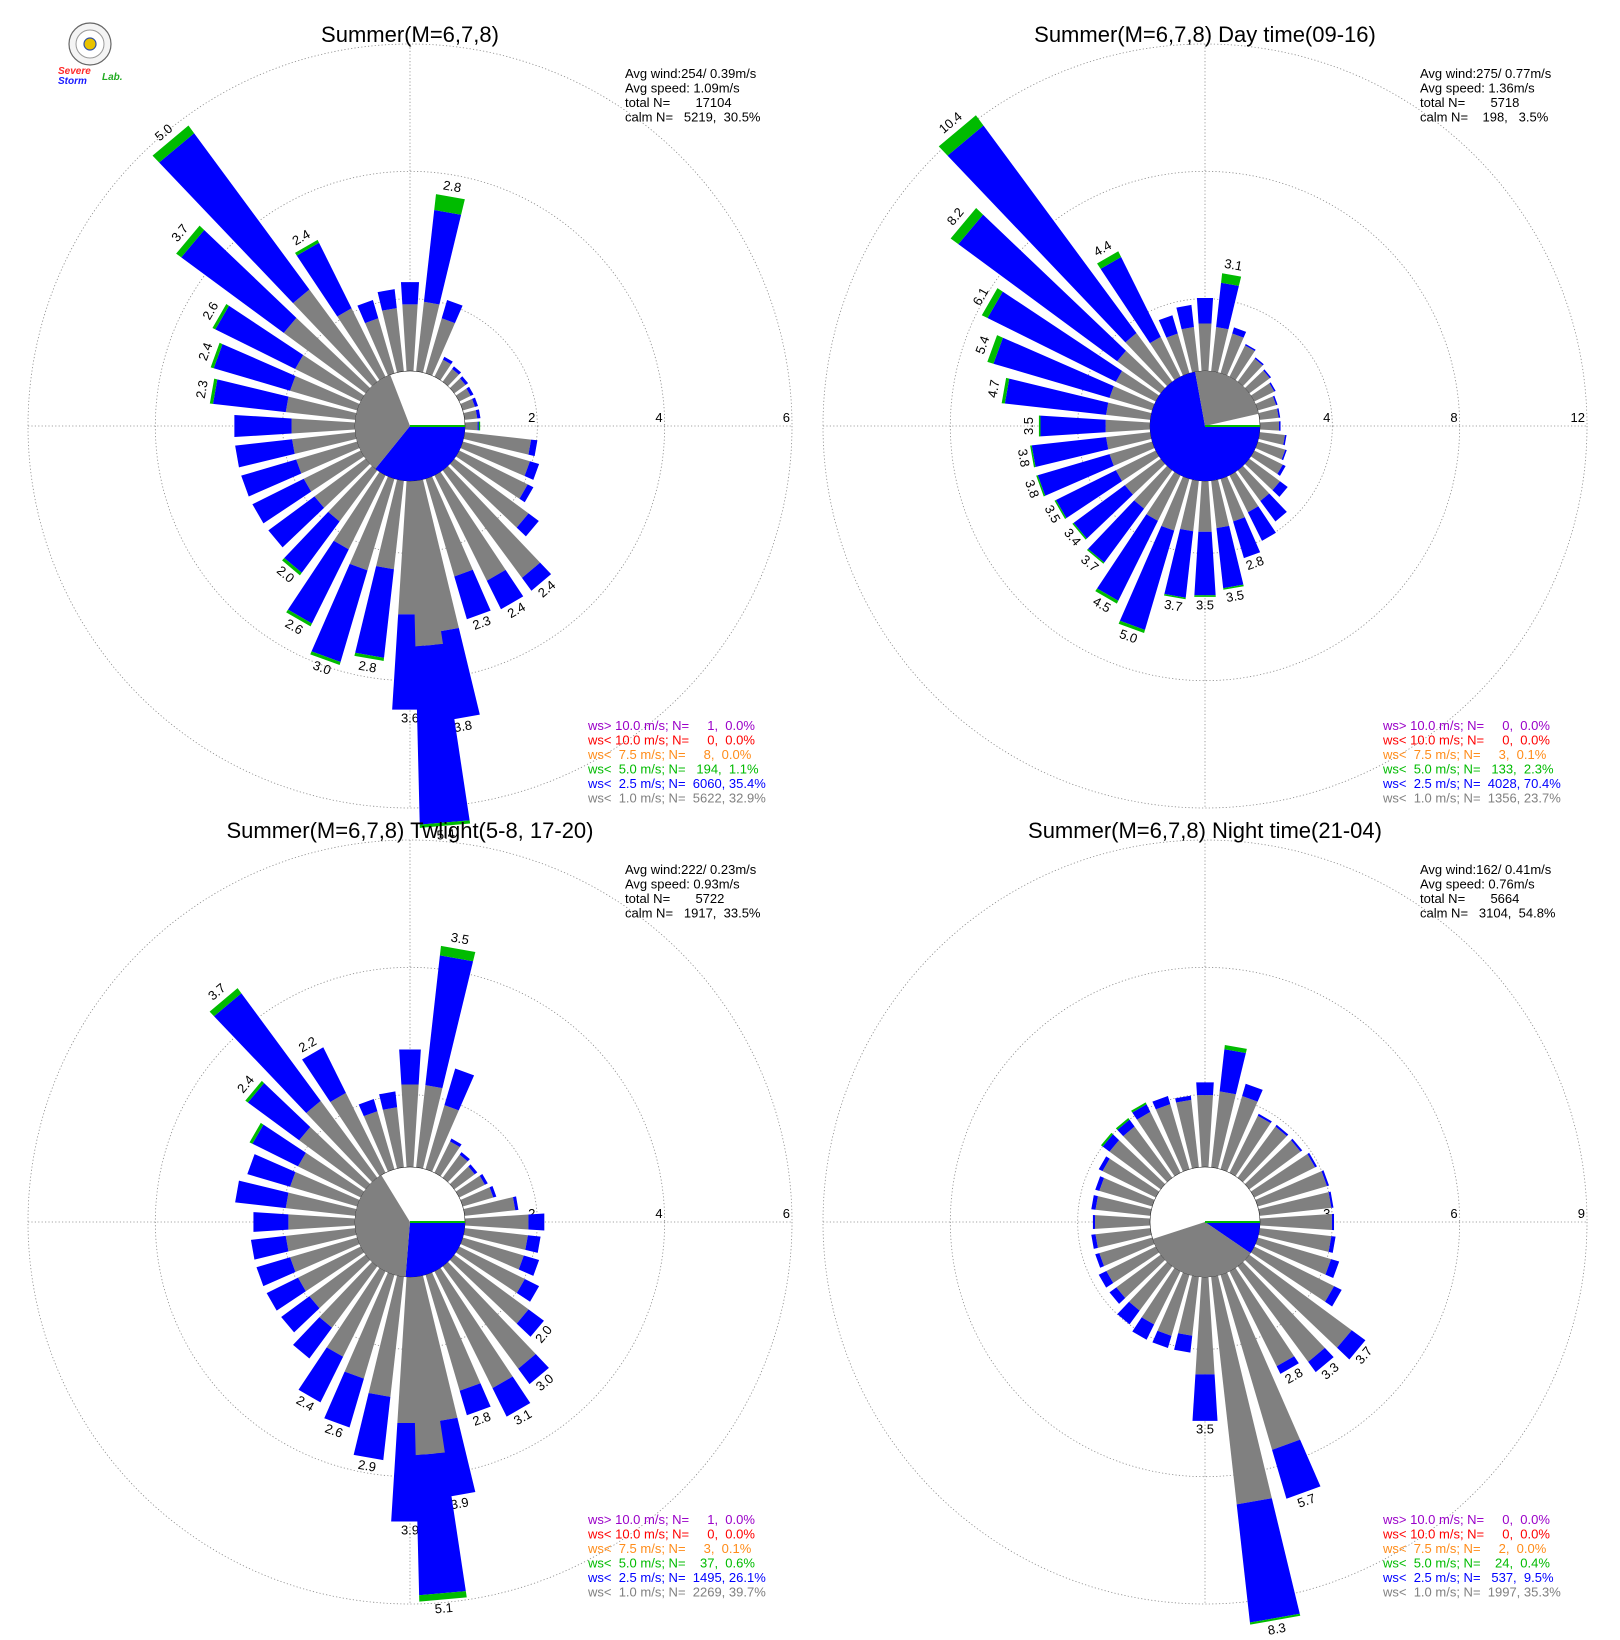  What do you see at coordinates (1453, 417) in the screenshot?
I see `ring-label: 8` at bounding box center [1453, 417].